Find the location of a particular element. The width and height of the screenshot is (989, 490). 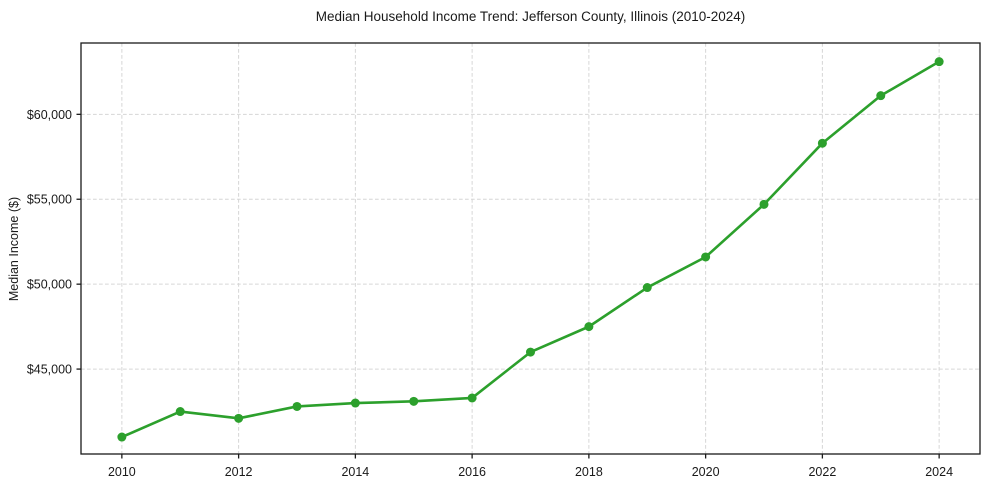

y-tick-label: $50,000 is located at coordinates (49, 285).